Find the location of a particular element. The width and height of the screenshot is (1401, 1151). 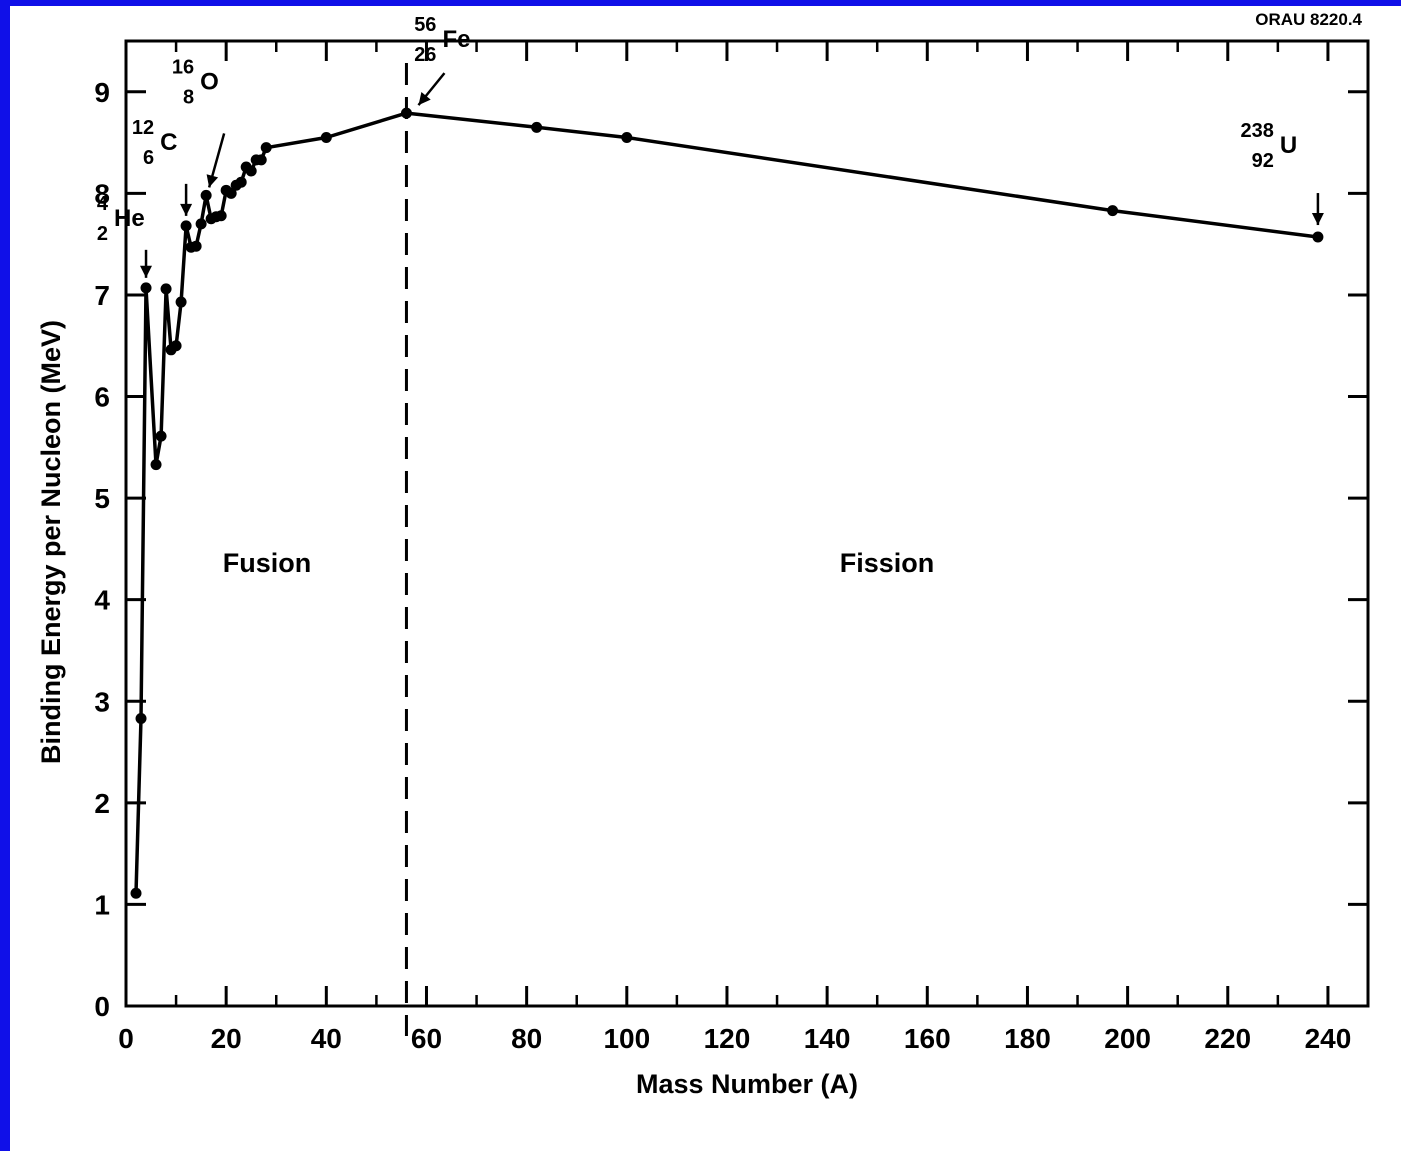

y-tick-label: 9 is located at coordinates (102, 92).